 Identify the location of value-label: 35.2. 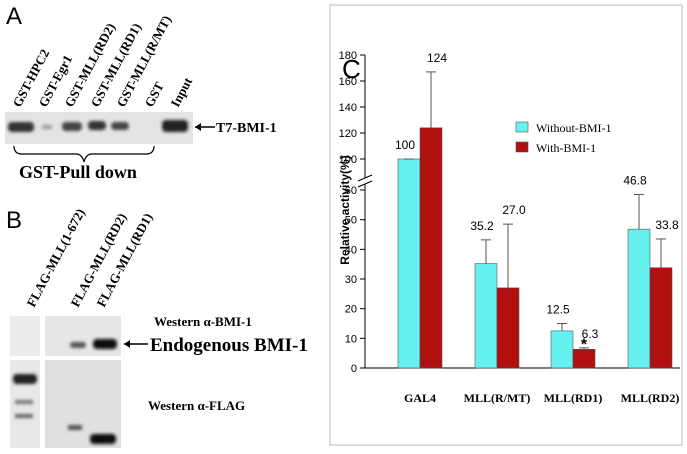
(482, 226).